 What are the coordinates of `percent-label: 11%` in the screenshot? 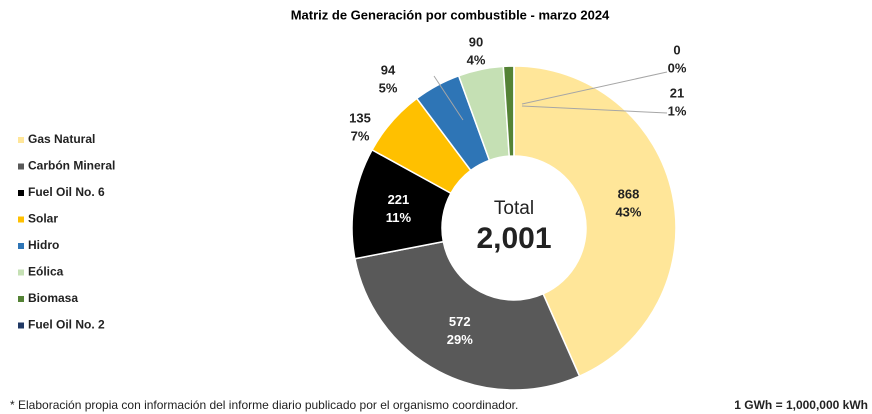 It's located at (399, 217).